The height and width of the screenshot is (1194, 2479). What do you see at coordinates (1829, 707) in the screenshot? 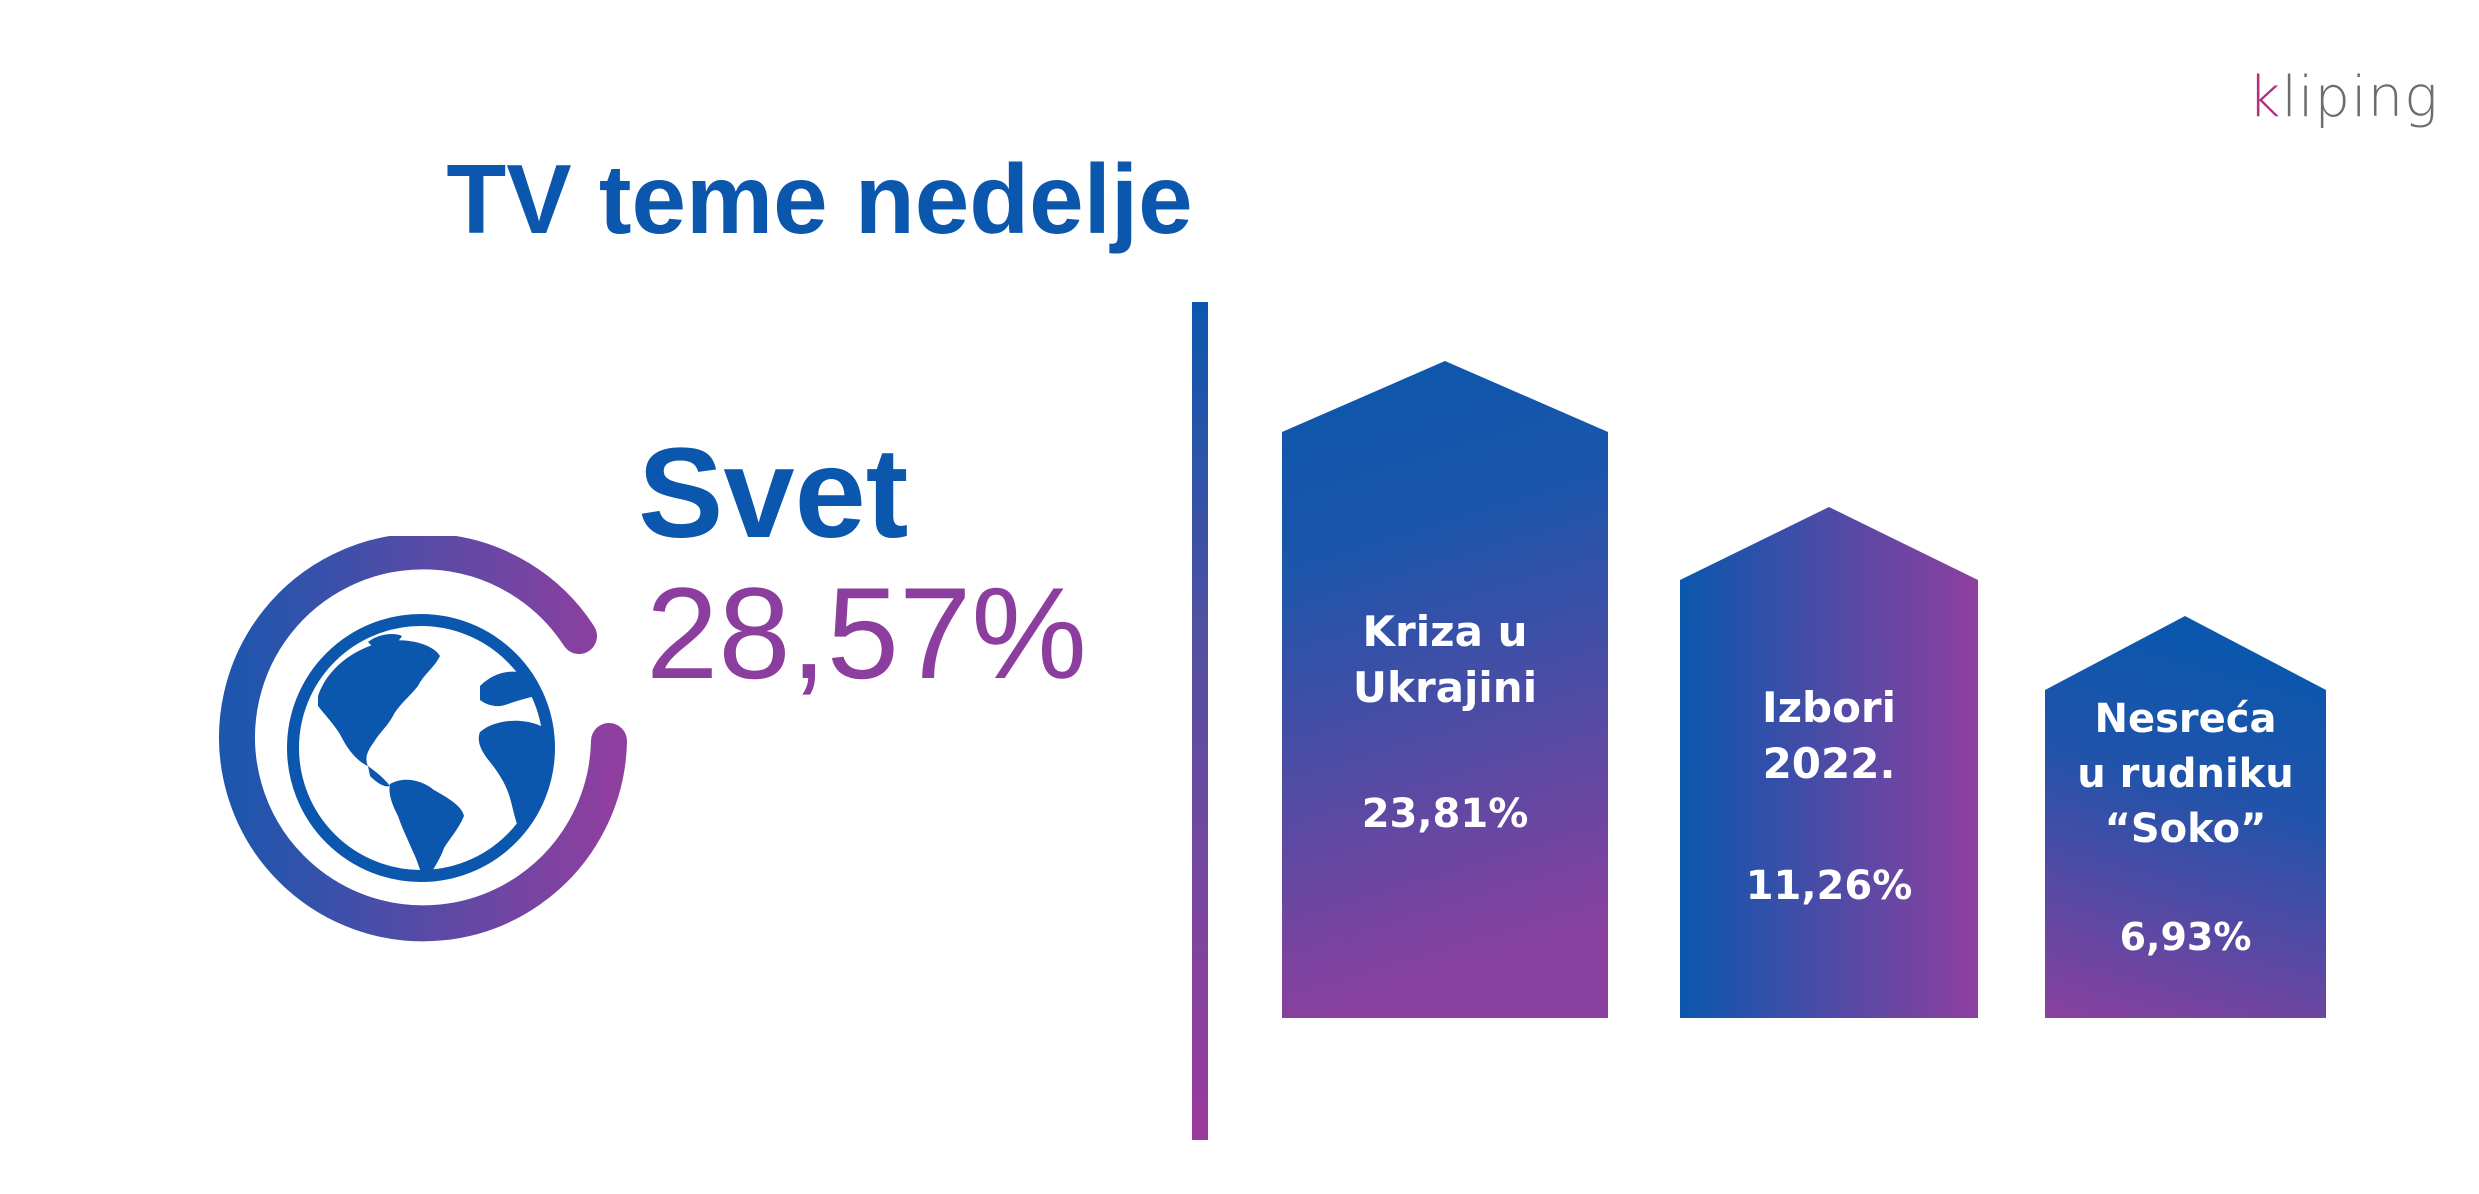
I see `bar-2-label-line-1: Izbori` at bounding box center [1829, 707].